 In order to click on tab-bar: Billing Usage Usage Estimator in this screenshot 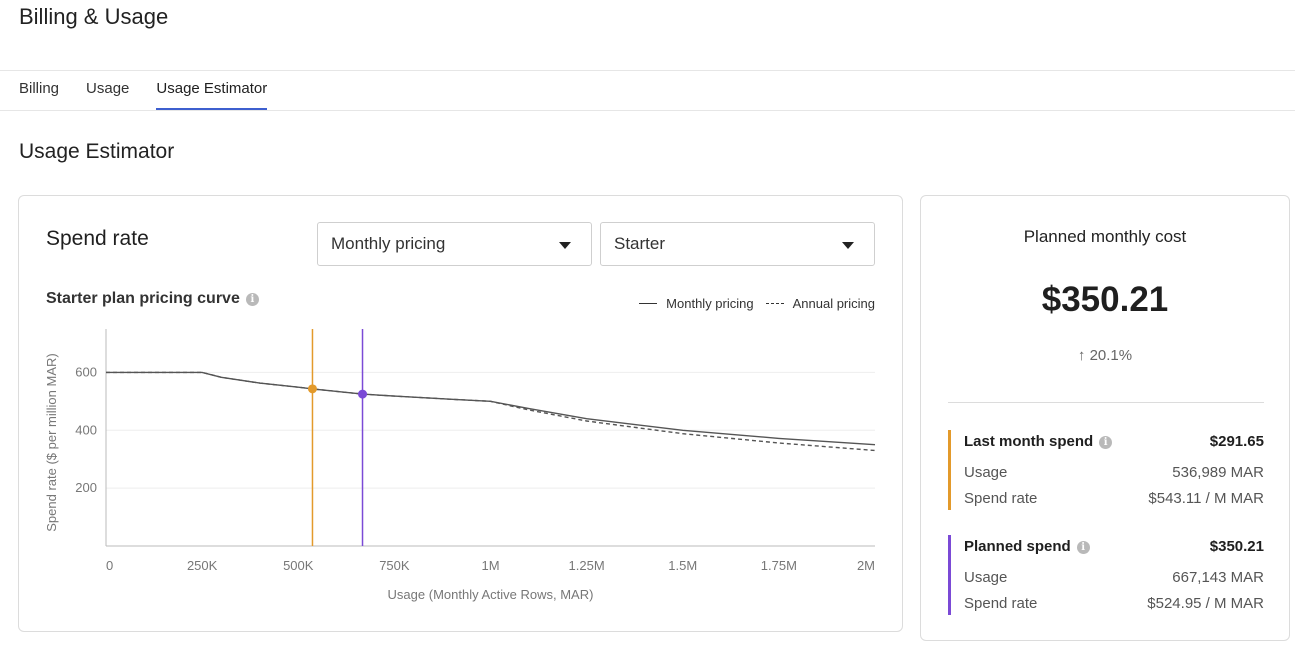, I will do `click(156, 95)`.